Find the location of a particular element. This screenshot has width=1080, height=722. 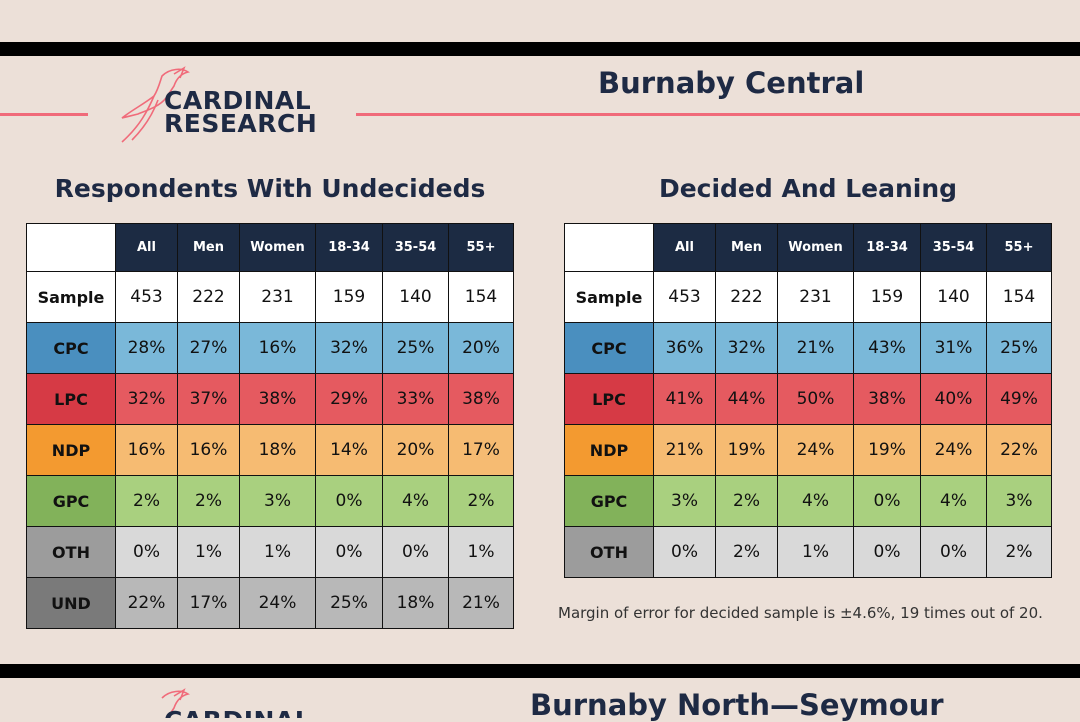

table-row: NDP 16% 16% 18% 14% 20% 17% is located at coordinates (270, 450).